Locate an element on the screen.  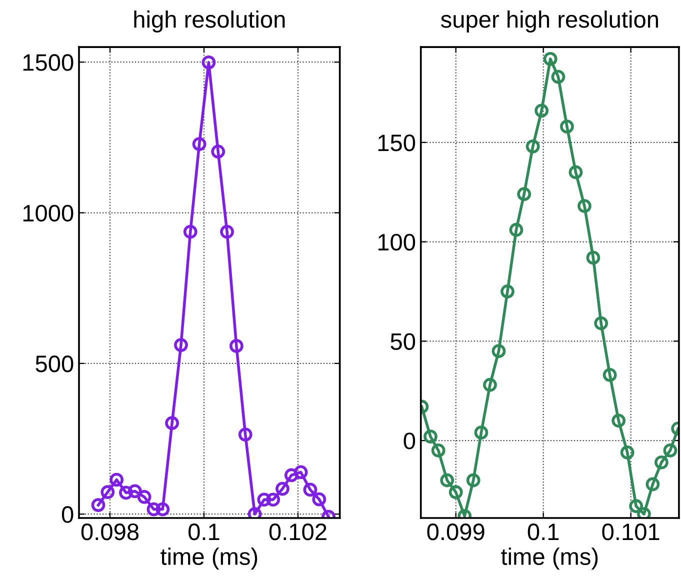
x-tick-label: 0.102 is located at coordinates (297, 532).